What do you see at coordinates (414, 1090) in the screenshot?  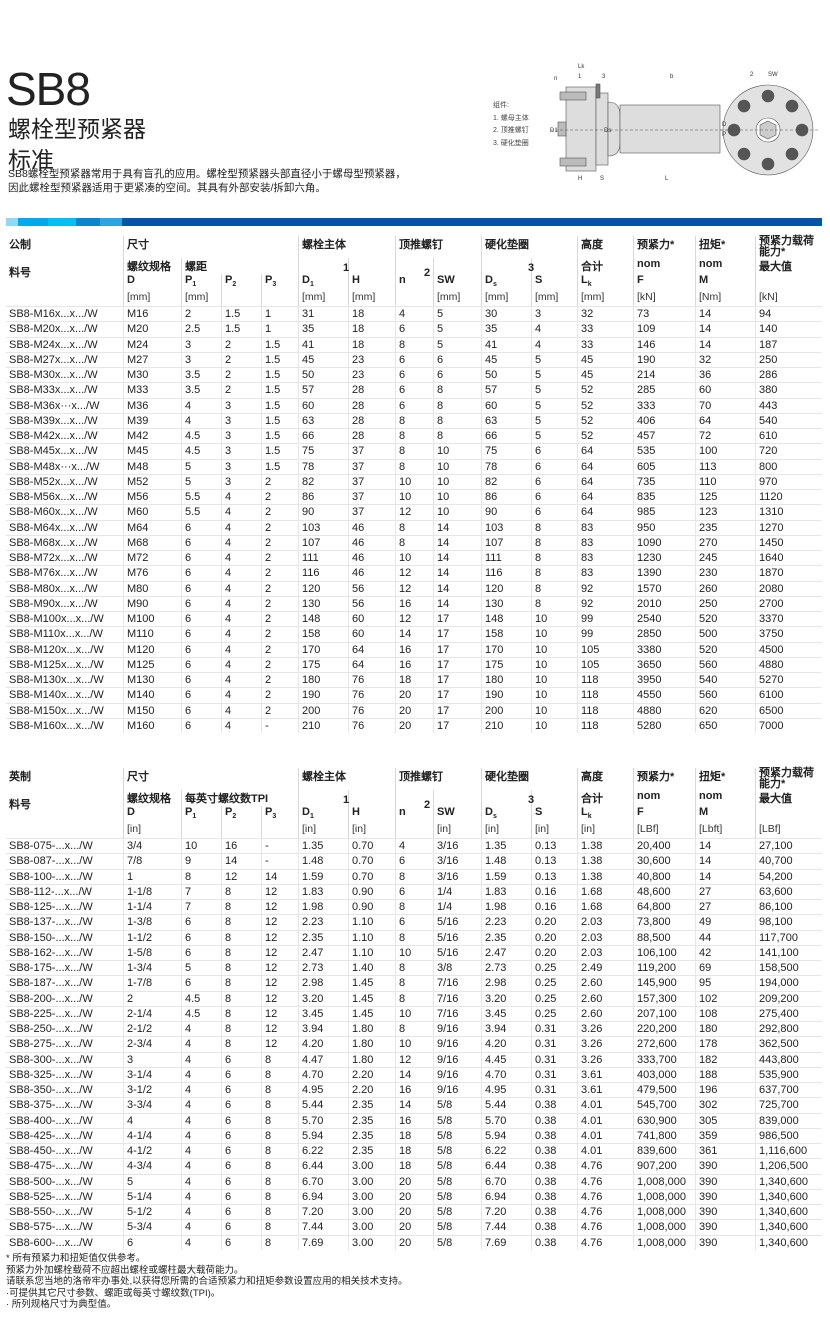 I see `cell-n: 16` at bounding box center [414, 1090].